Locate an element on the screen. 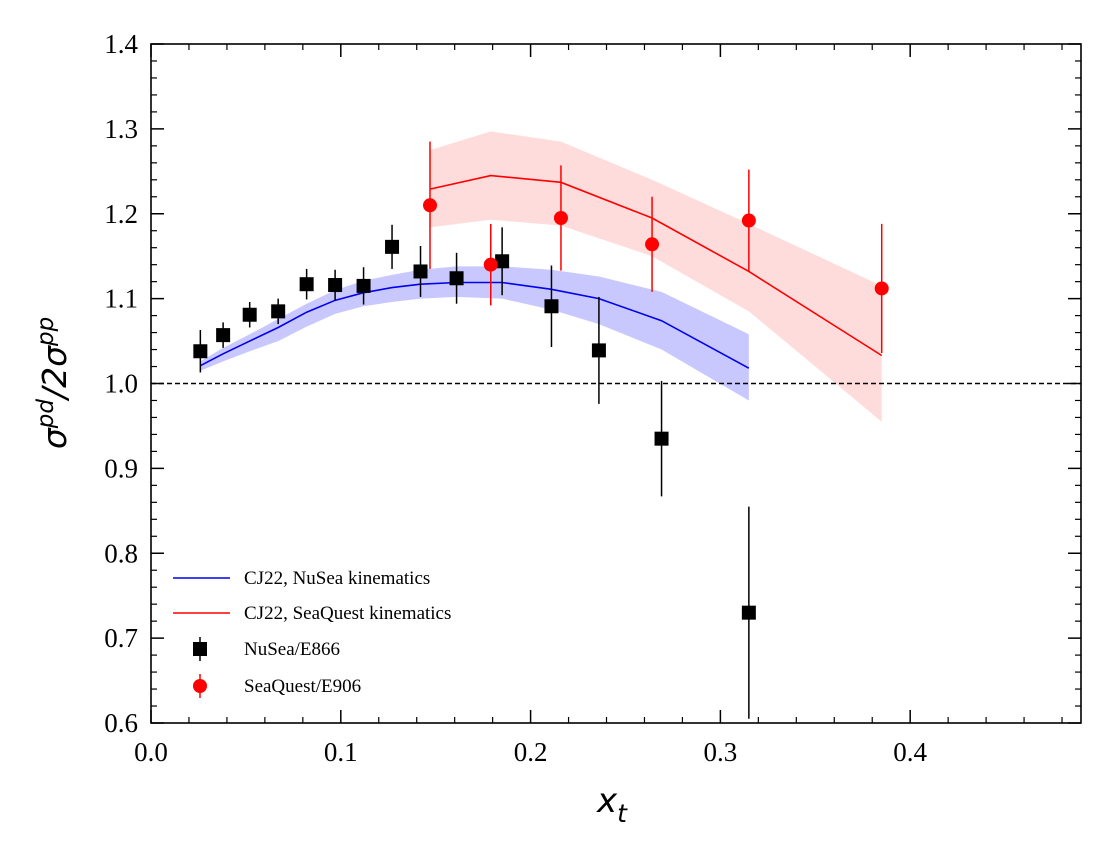 This screenshot has width=1111, height=854. y-tick-label: 0.7 is located at coordinates (121, 638).